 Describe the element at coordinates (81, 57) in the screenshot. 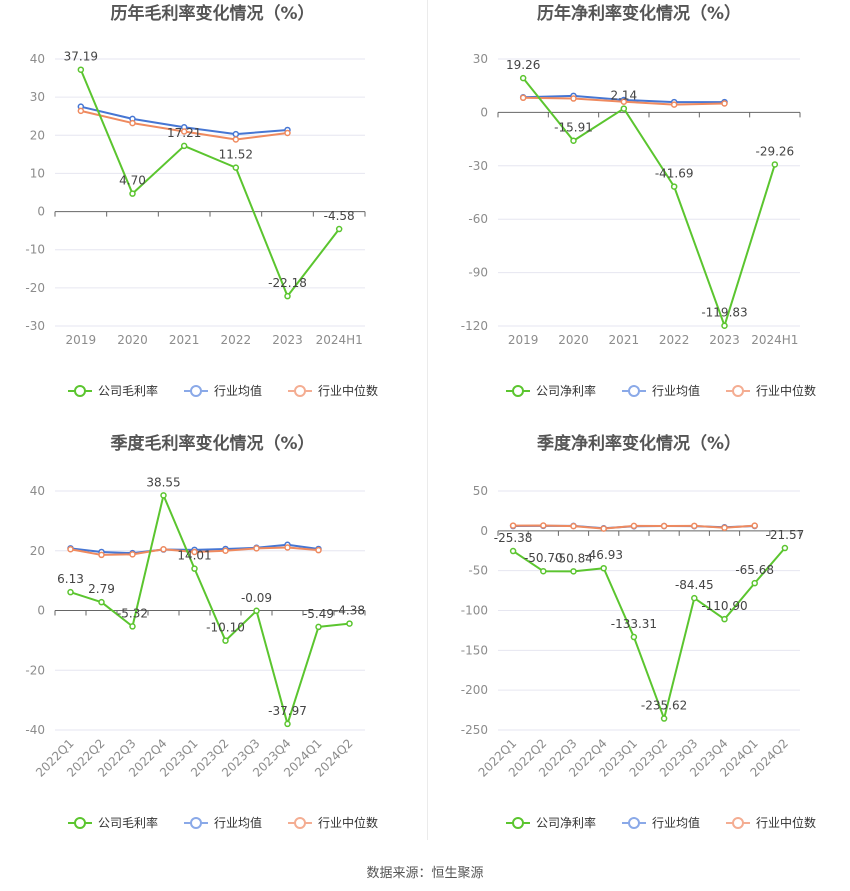

I see `data-label: 37.19` at that location.